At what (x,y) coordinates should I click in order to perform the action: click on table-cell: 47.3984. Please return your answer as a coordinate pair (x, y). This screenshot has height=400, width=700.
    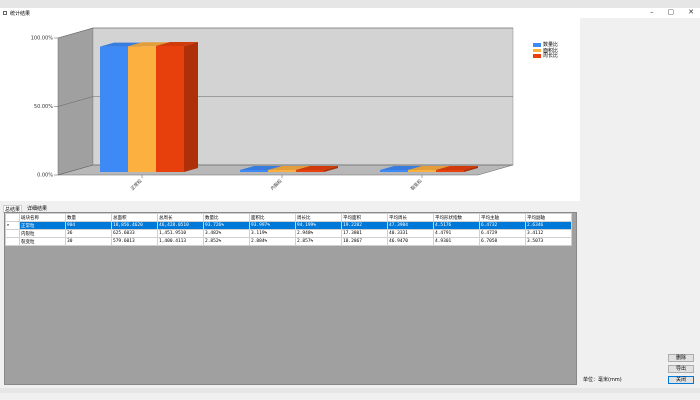
    Looking at the image, I should click on (410, 225).